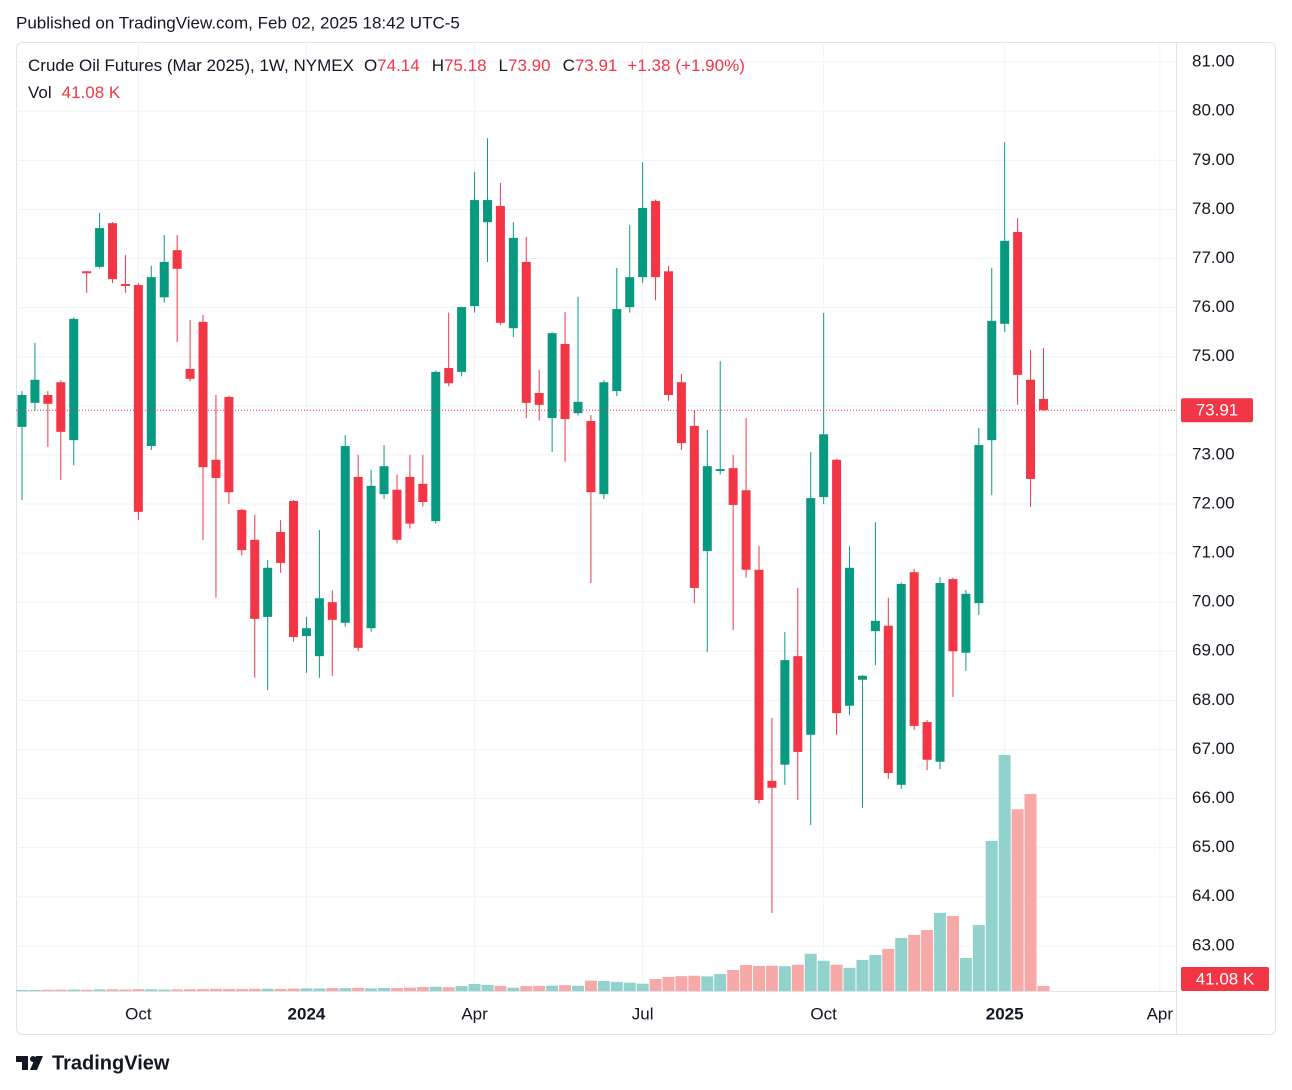  Describe the element at coordinates (1213, 552) in the screenshot. I see `y-tick-label: 71.00` at that location.